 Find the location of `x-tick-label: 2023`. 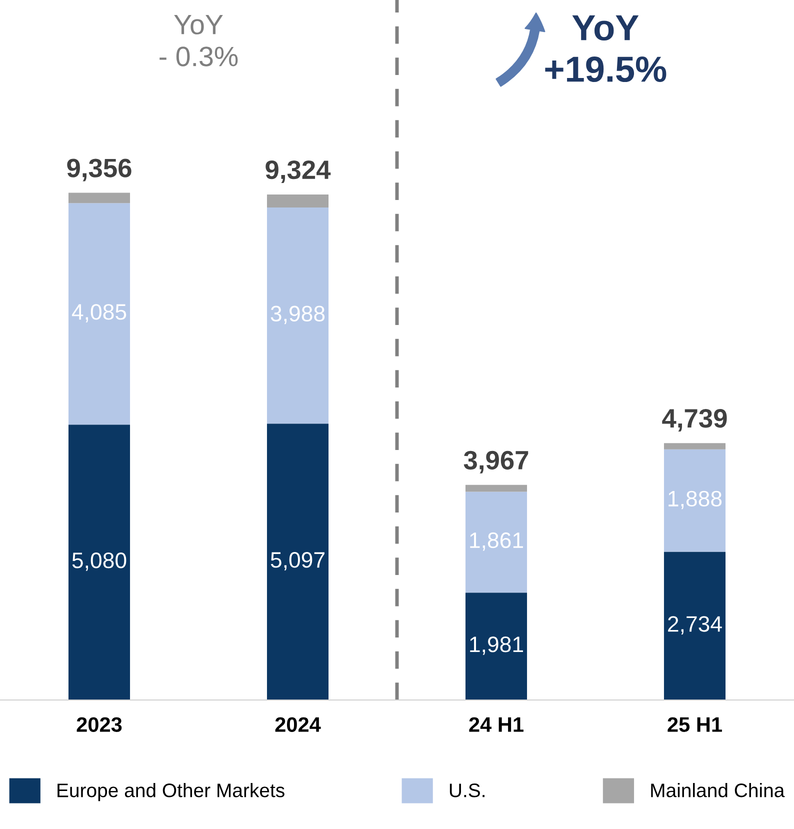

x-tick-label: 2023 is located at coordinates (99, 724).